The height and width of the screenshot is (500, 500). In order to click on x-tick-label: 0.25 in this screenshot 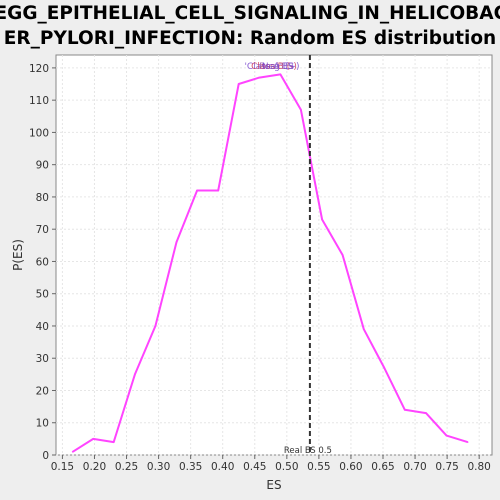, I will do `click(126, 467)`.